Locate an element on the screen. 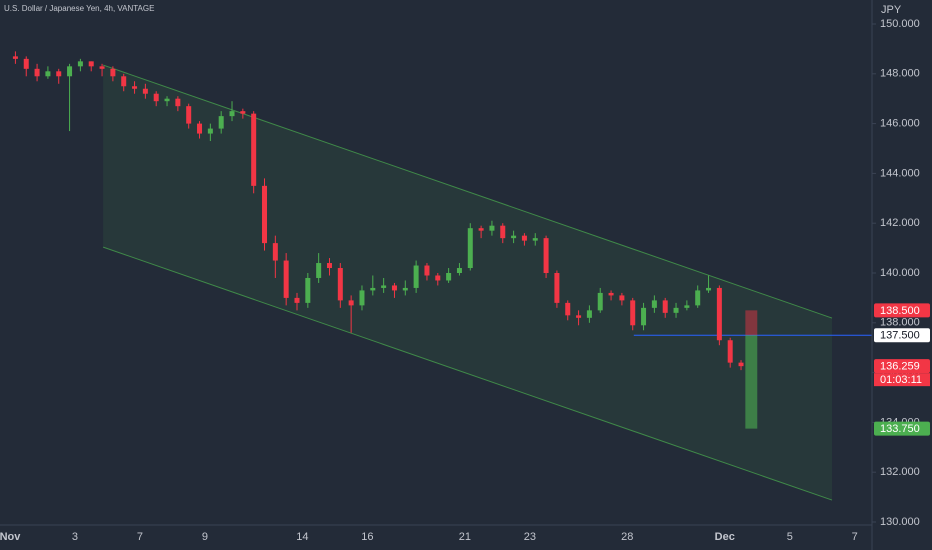 Image resolution: width=932 pixels, height=550 pixels. y-tick-label: 146.000 is located at coordinates (900, 124).